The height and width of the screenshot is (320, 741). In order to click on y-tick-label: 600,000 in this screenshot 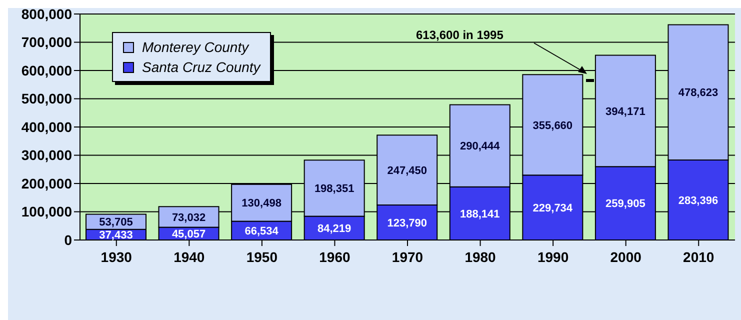, I will do `click(46, 70)`.